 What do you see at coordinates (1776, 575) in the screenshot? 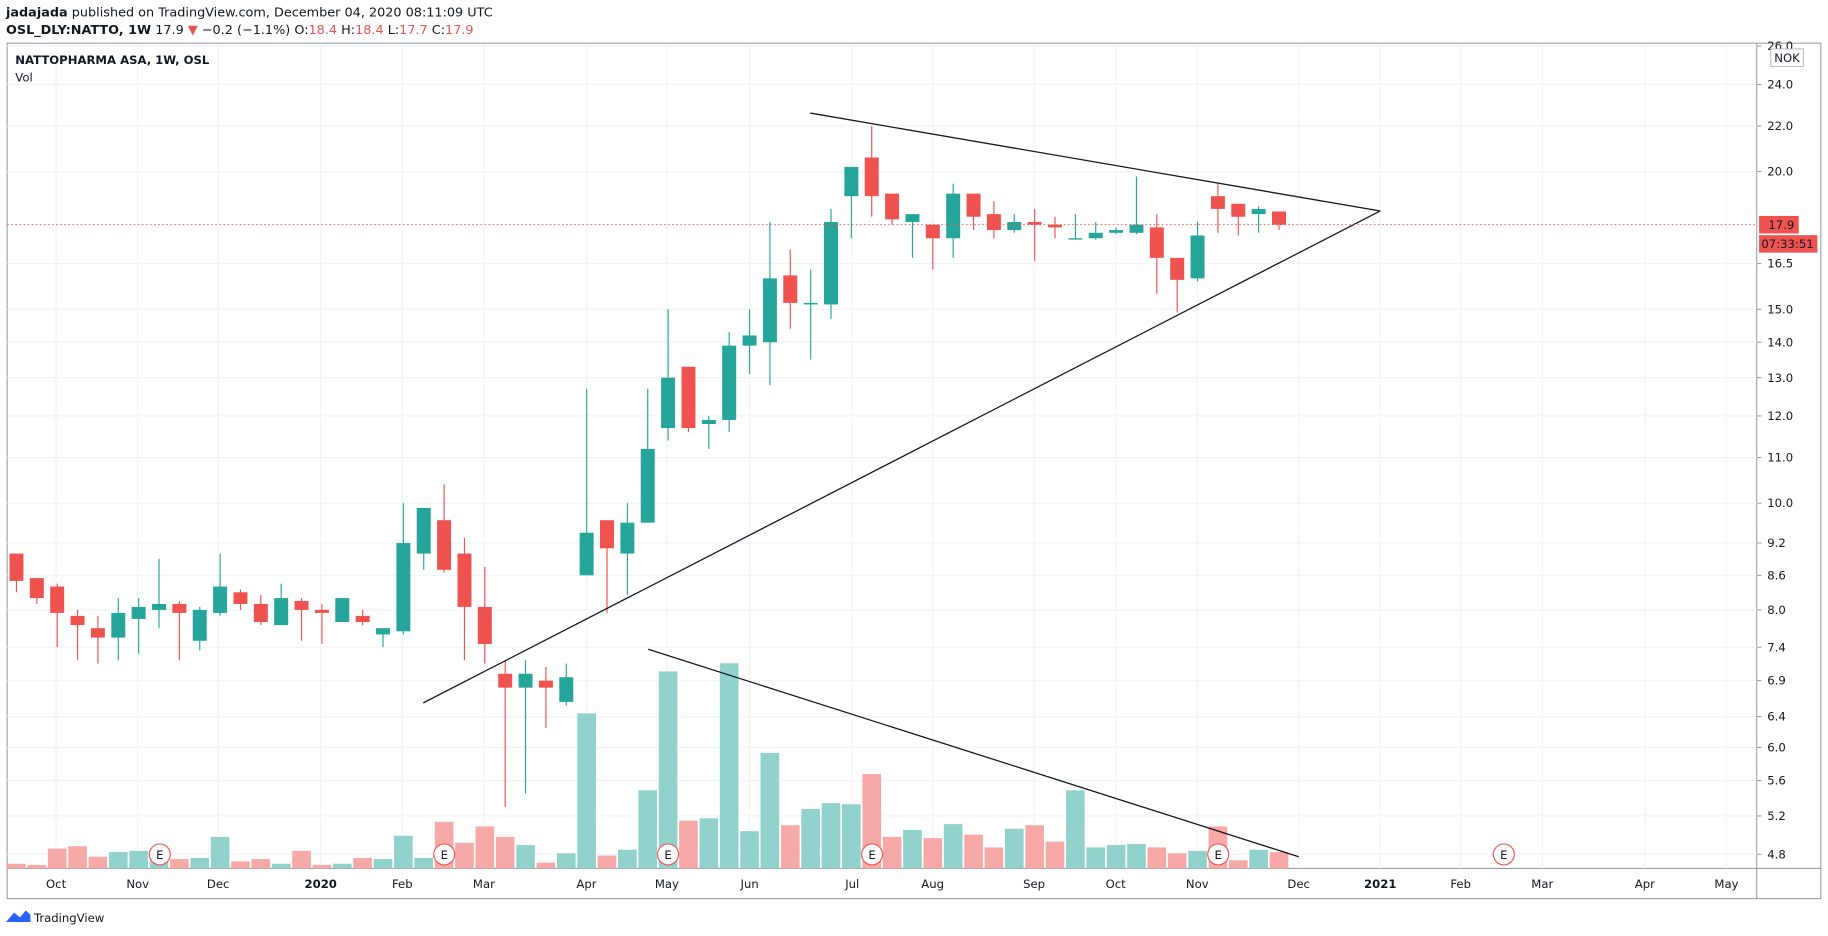
I see `y-tick-label: 8.6` at bounding box center [1776, 575].